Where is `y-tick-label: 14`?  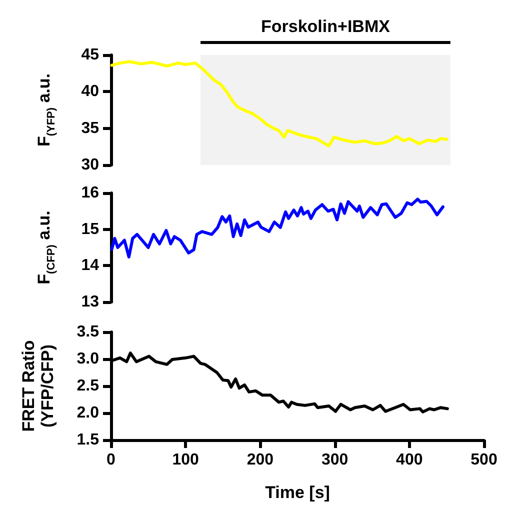
y-tick-label: 14 is located at coordinates (90, 265).